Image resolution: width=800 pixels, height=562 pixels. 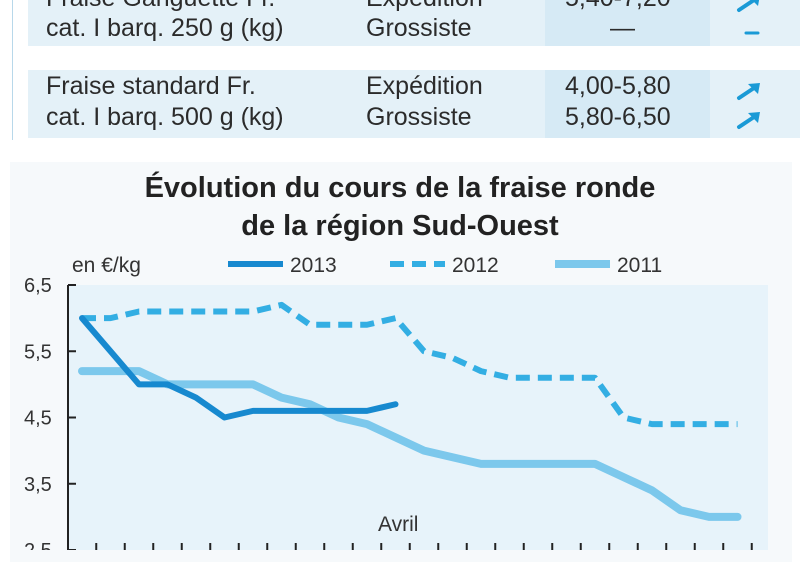 I want to click on price-range: 5,40-7,20, so click(x=618, y=7).